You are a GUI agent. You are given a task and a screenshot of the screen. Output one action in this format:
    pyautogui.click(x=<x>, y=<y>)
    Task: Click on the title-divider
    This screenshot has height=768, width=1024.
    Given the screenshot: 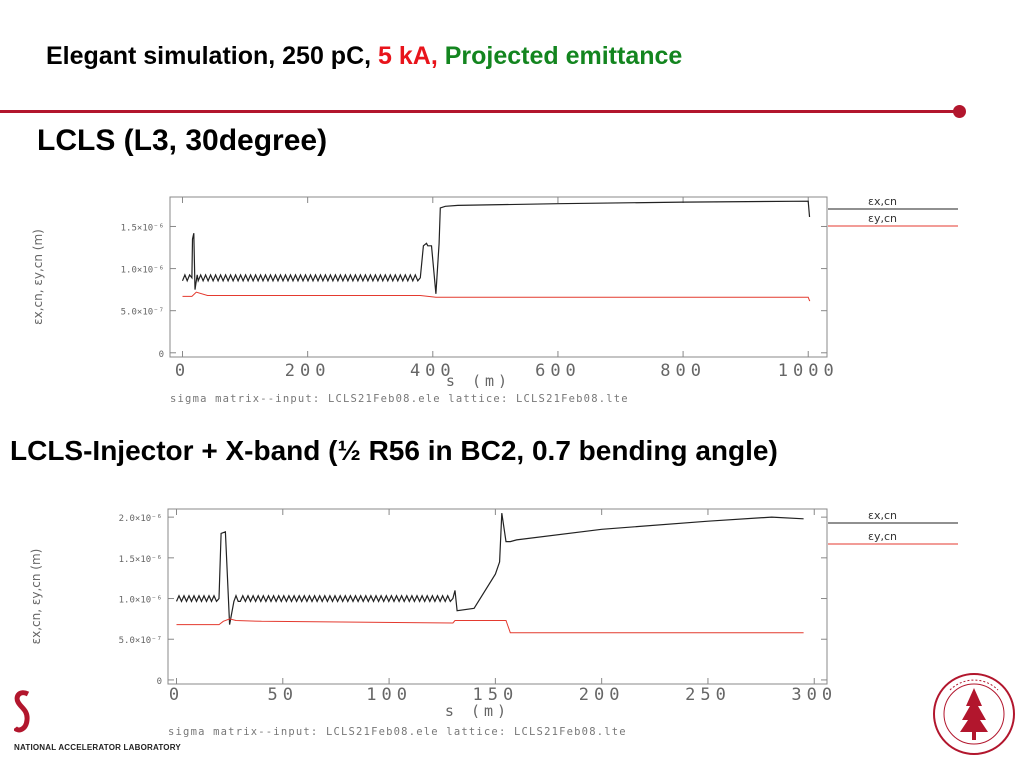 What is the action you would take?
    pyautogui.click(x=479, y=111)
    